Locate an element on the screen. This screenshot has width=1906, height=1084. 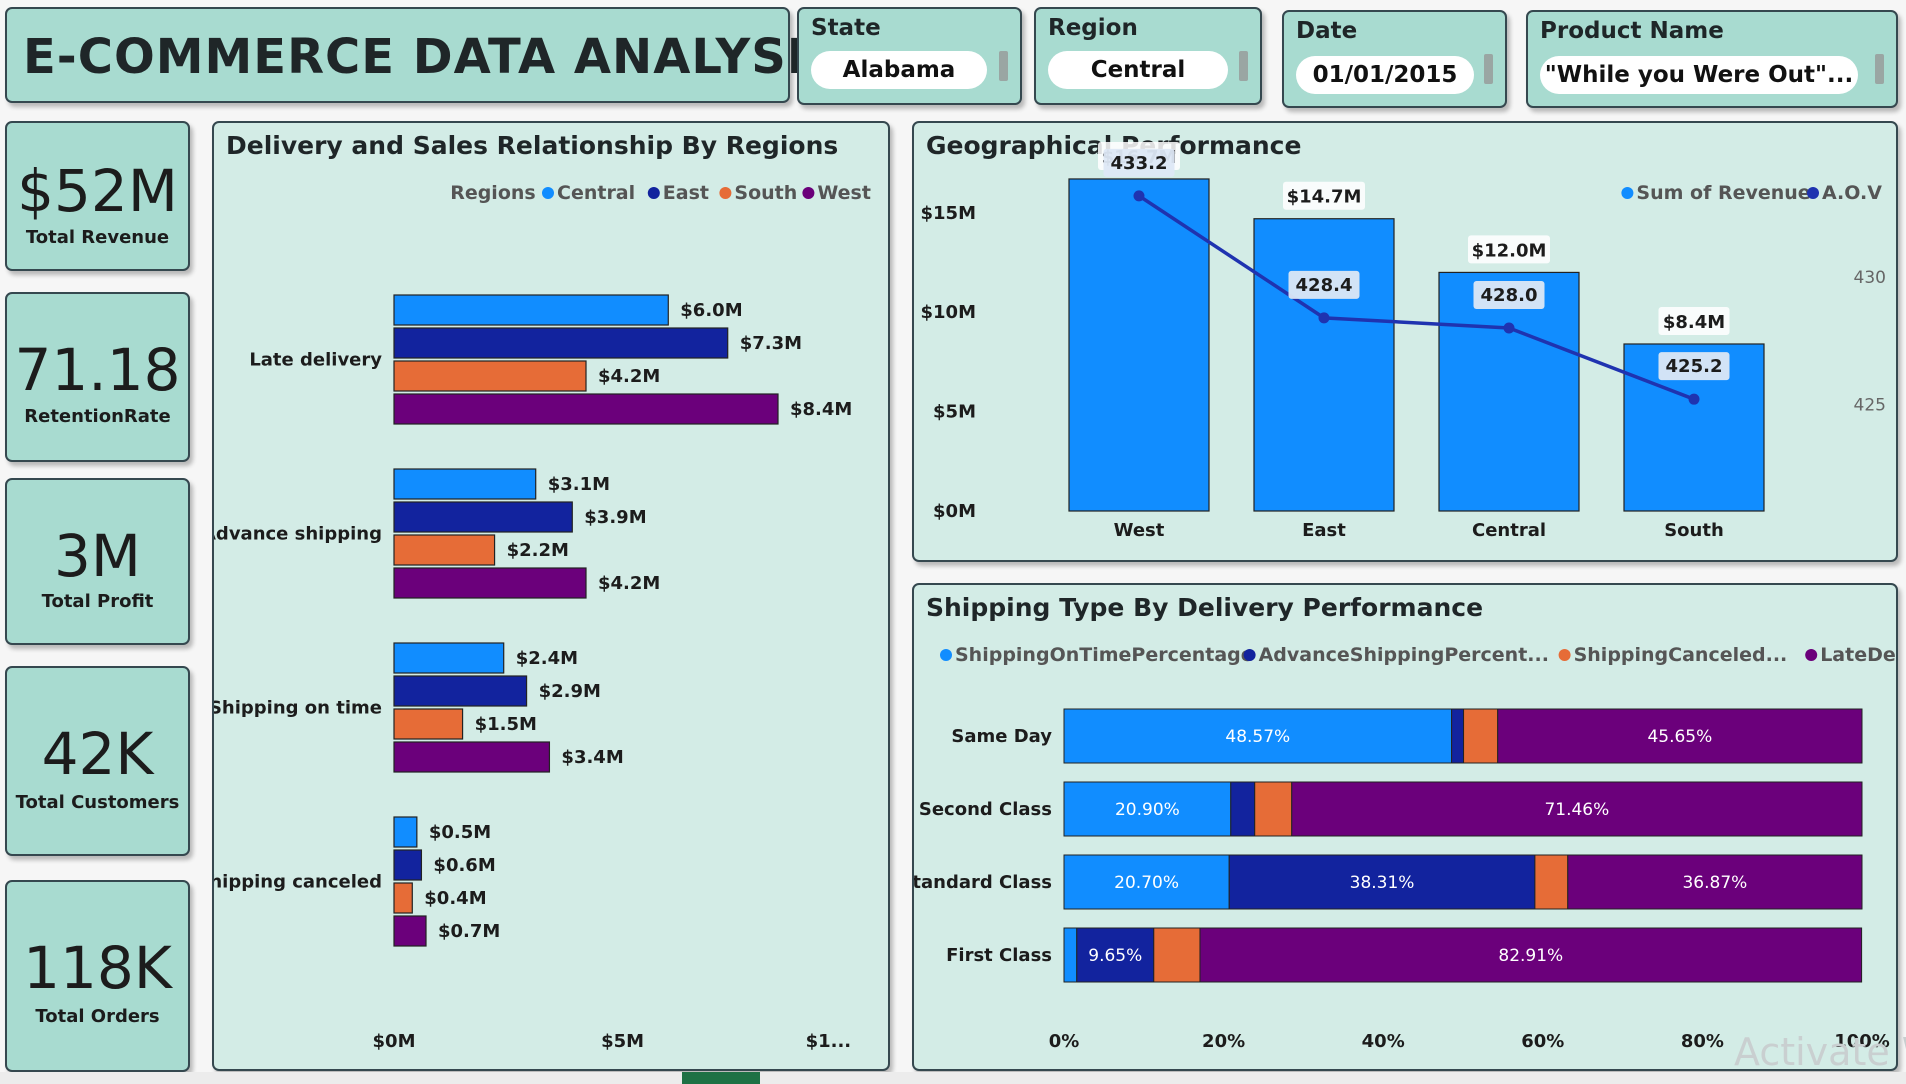
aov-label-central: 428.0 is located at coordinates (1509, 295).